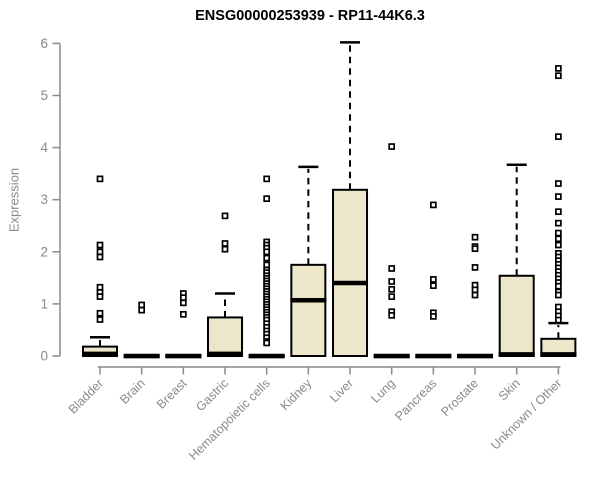 Image resolution: width=600 pixels, height=500 pixels. Describe the element at coordinates (341, 390) in the screenshot. I see `x-tick-label: Liver` at that location.